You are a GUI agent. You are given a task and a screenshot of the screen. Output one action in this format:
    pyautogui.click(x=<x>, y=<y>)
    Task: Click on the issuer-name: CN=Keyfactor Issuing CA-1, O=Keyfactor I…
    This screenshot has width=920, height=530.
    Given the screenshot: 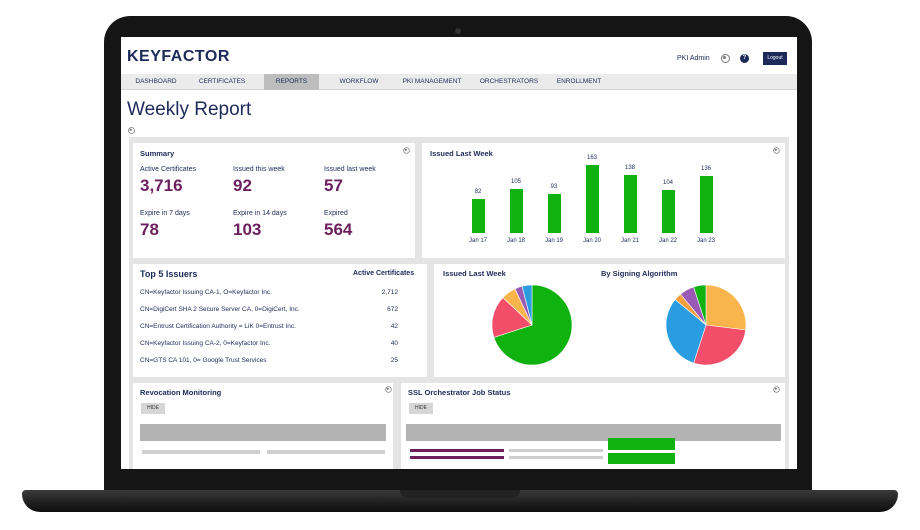 What is the action you would take?
    pyautogui.click(x=206, y=292)
    